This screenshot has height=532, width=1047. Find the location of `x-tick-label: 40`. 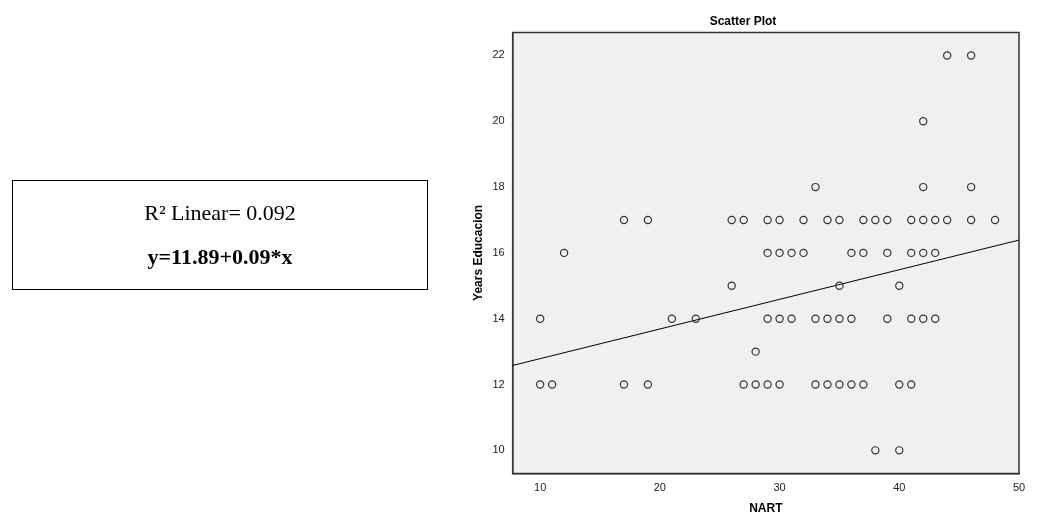

x-tick-label: 40 is located at coordinates (899, 487).